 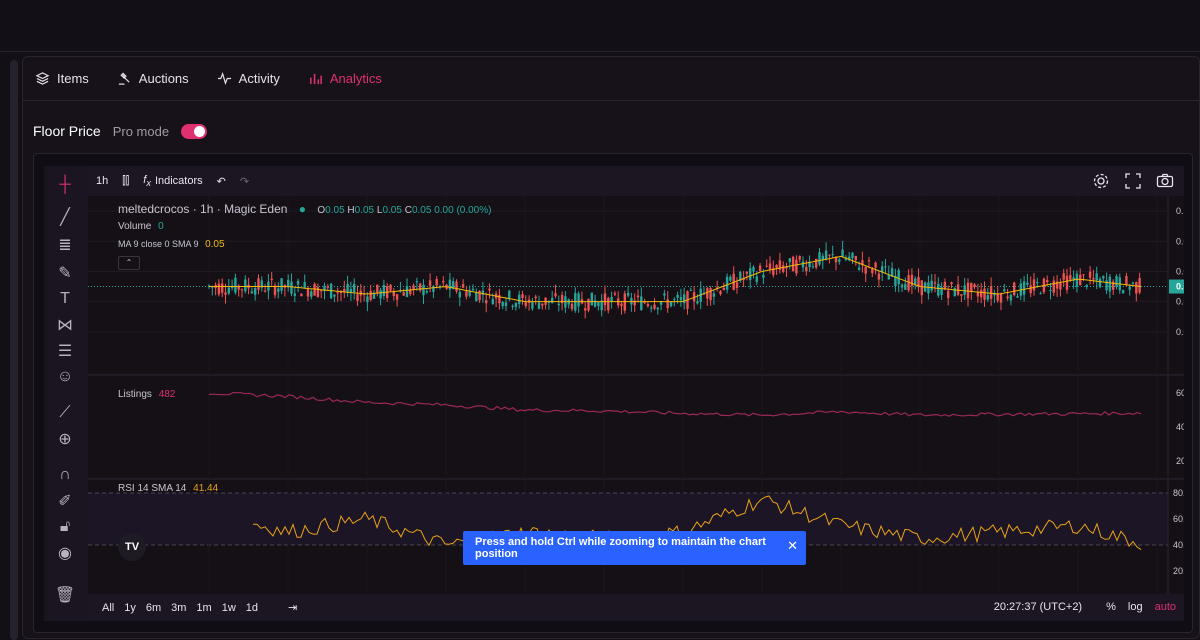 What do you see at coordinates (179, 607) in the screenshot?
I see `range-3m: 3m` at bounding box center [179, 607].